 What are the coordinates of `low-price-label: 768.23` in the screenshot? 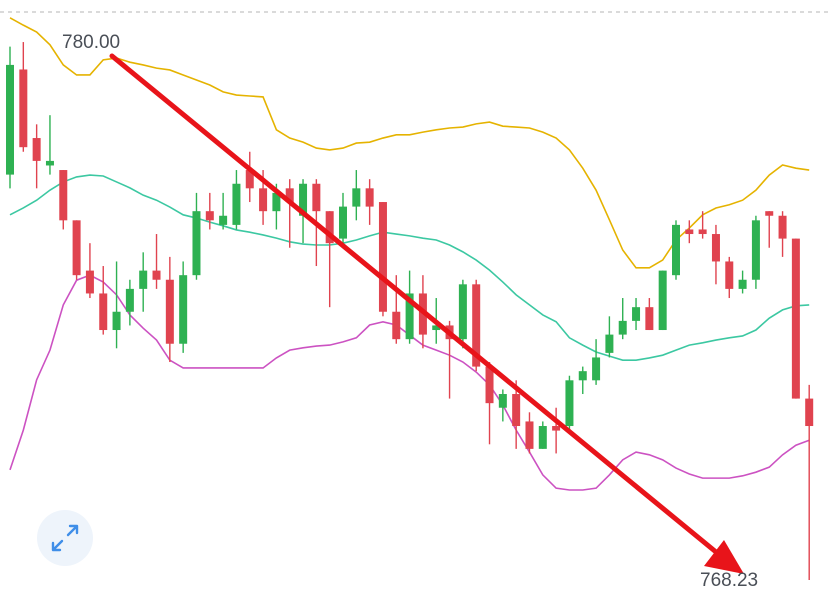 It's located at (729, 580).